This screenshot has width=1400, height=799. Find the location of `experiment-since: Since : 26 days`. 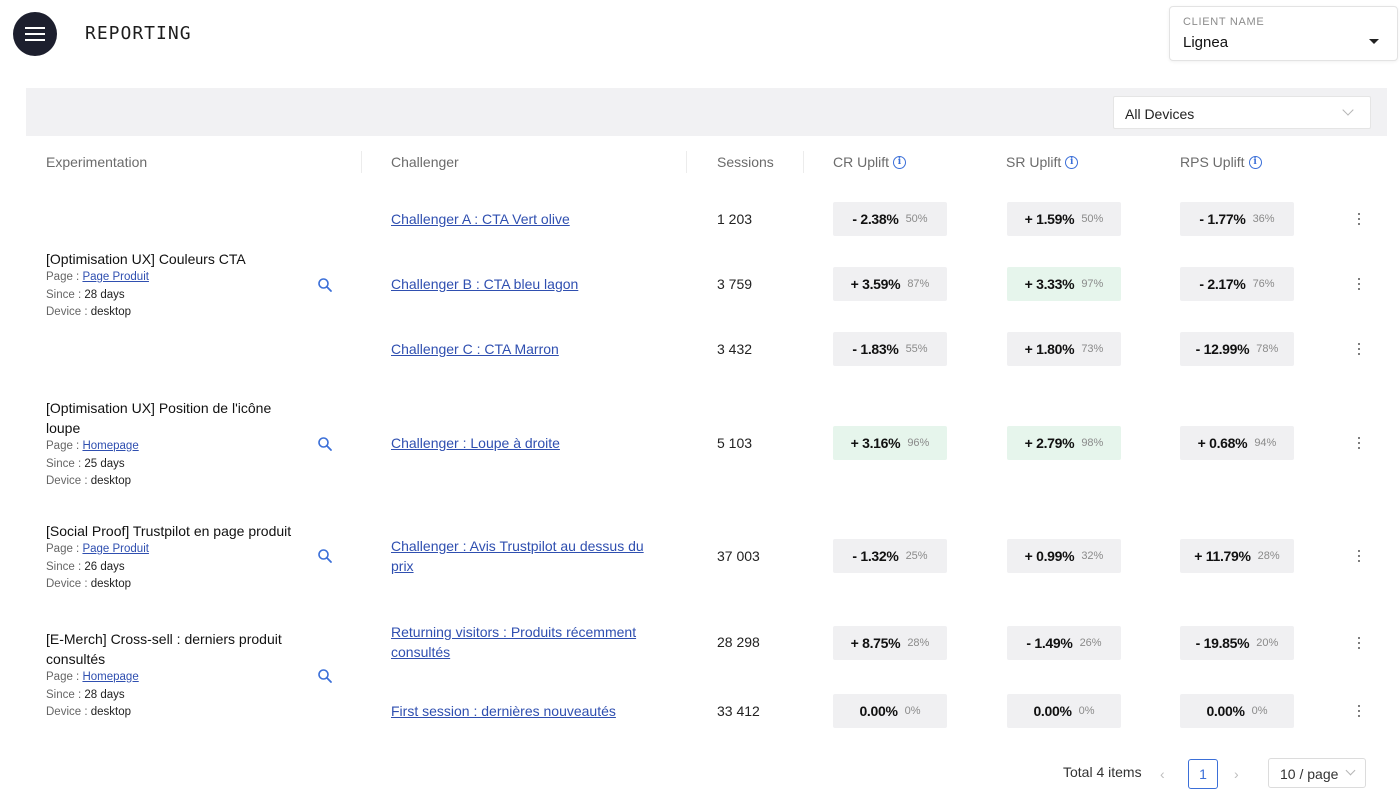

experiment-since: Since : 26 days is located at coordinates (85, 566).